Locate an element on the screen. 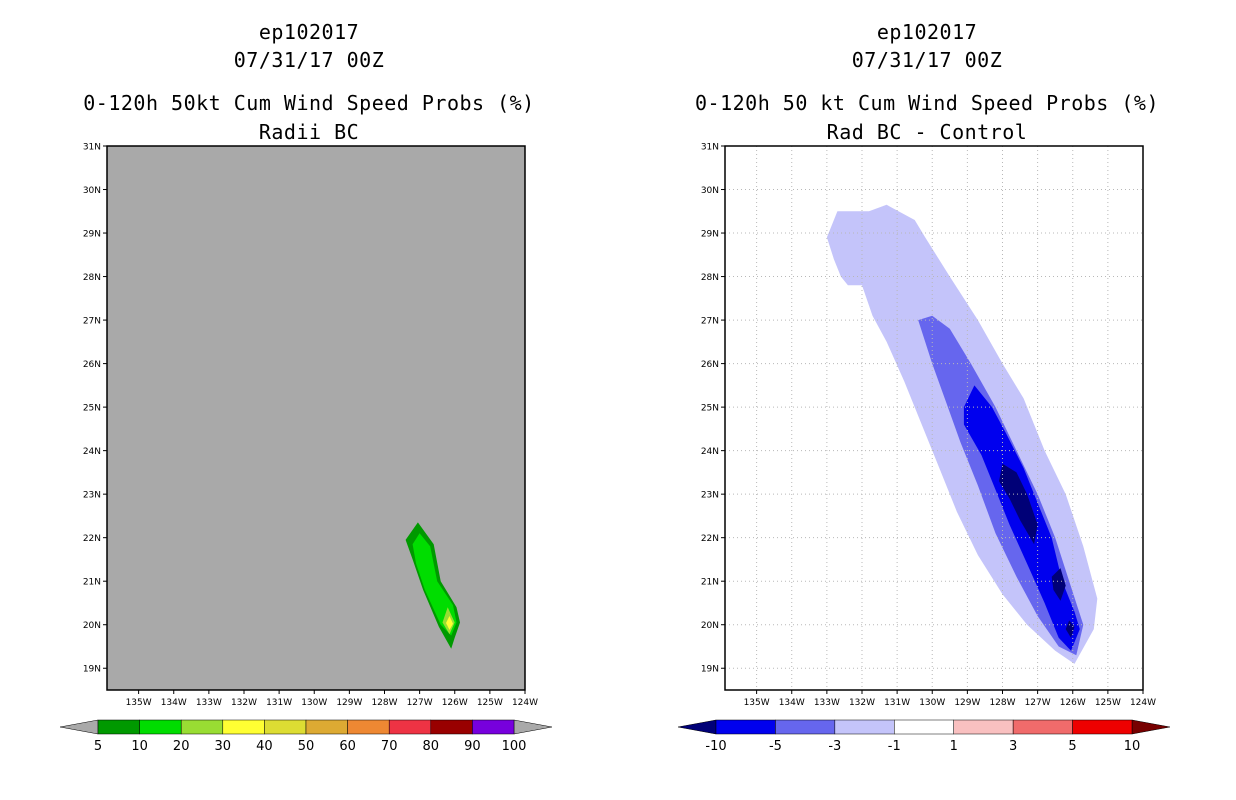 The height and width of the screenshot is (800, 1236). colorbar-label: 10 is located at coordinates (139, 746).